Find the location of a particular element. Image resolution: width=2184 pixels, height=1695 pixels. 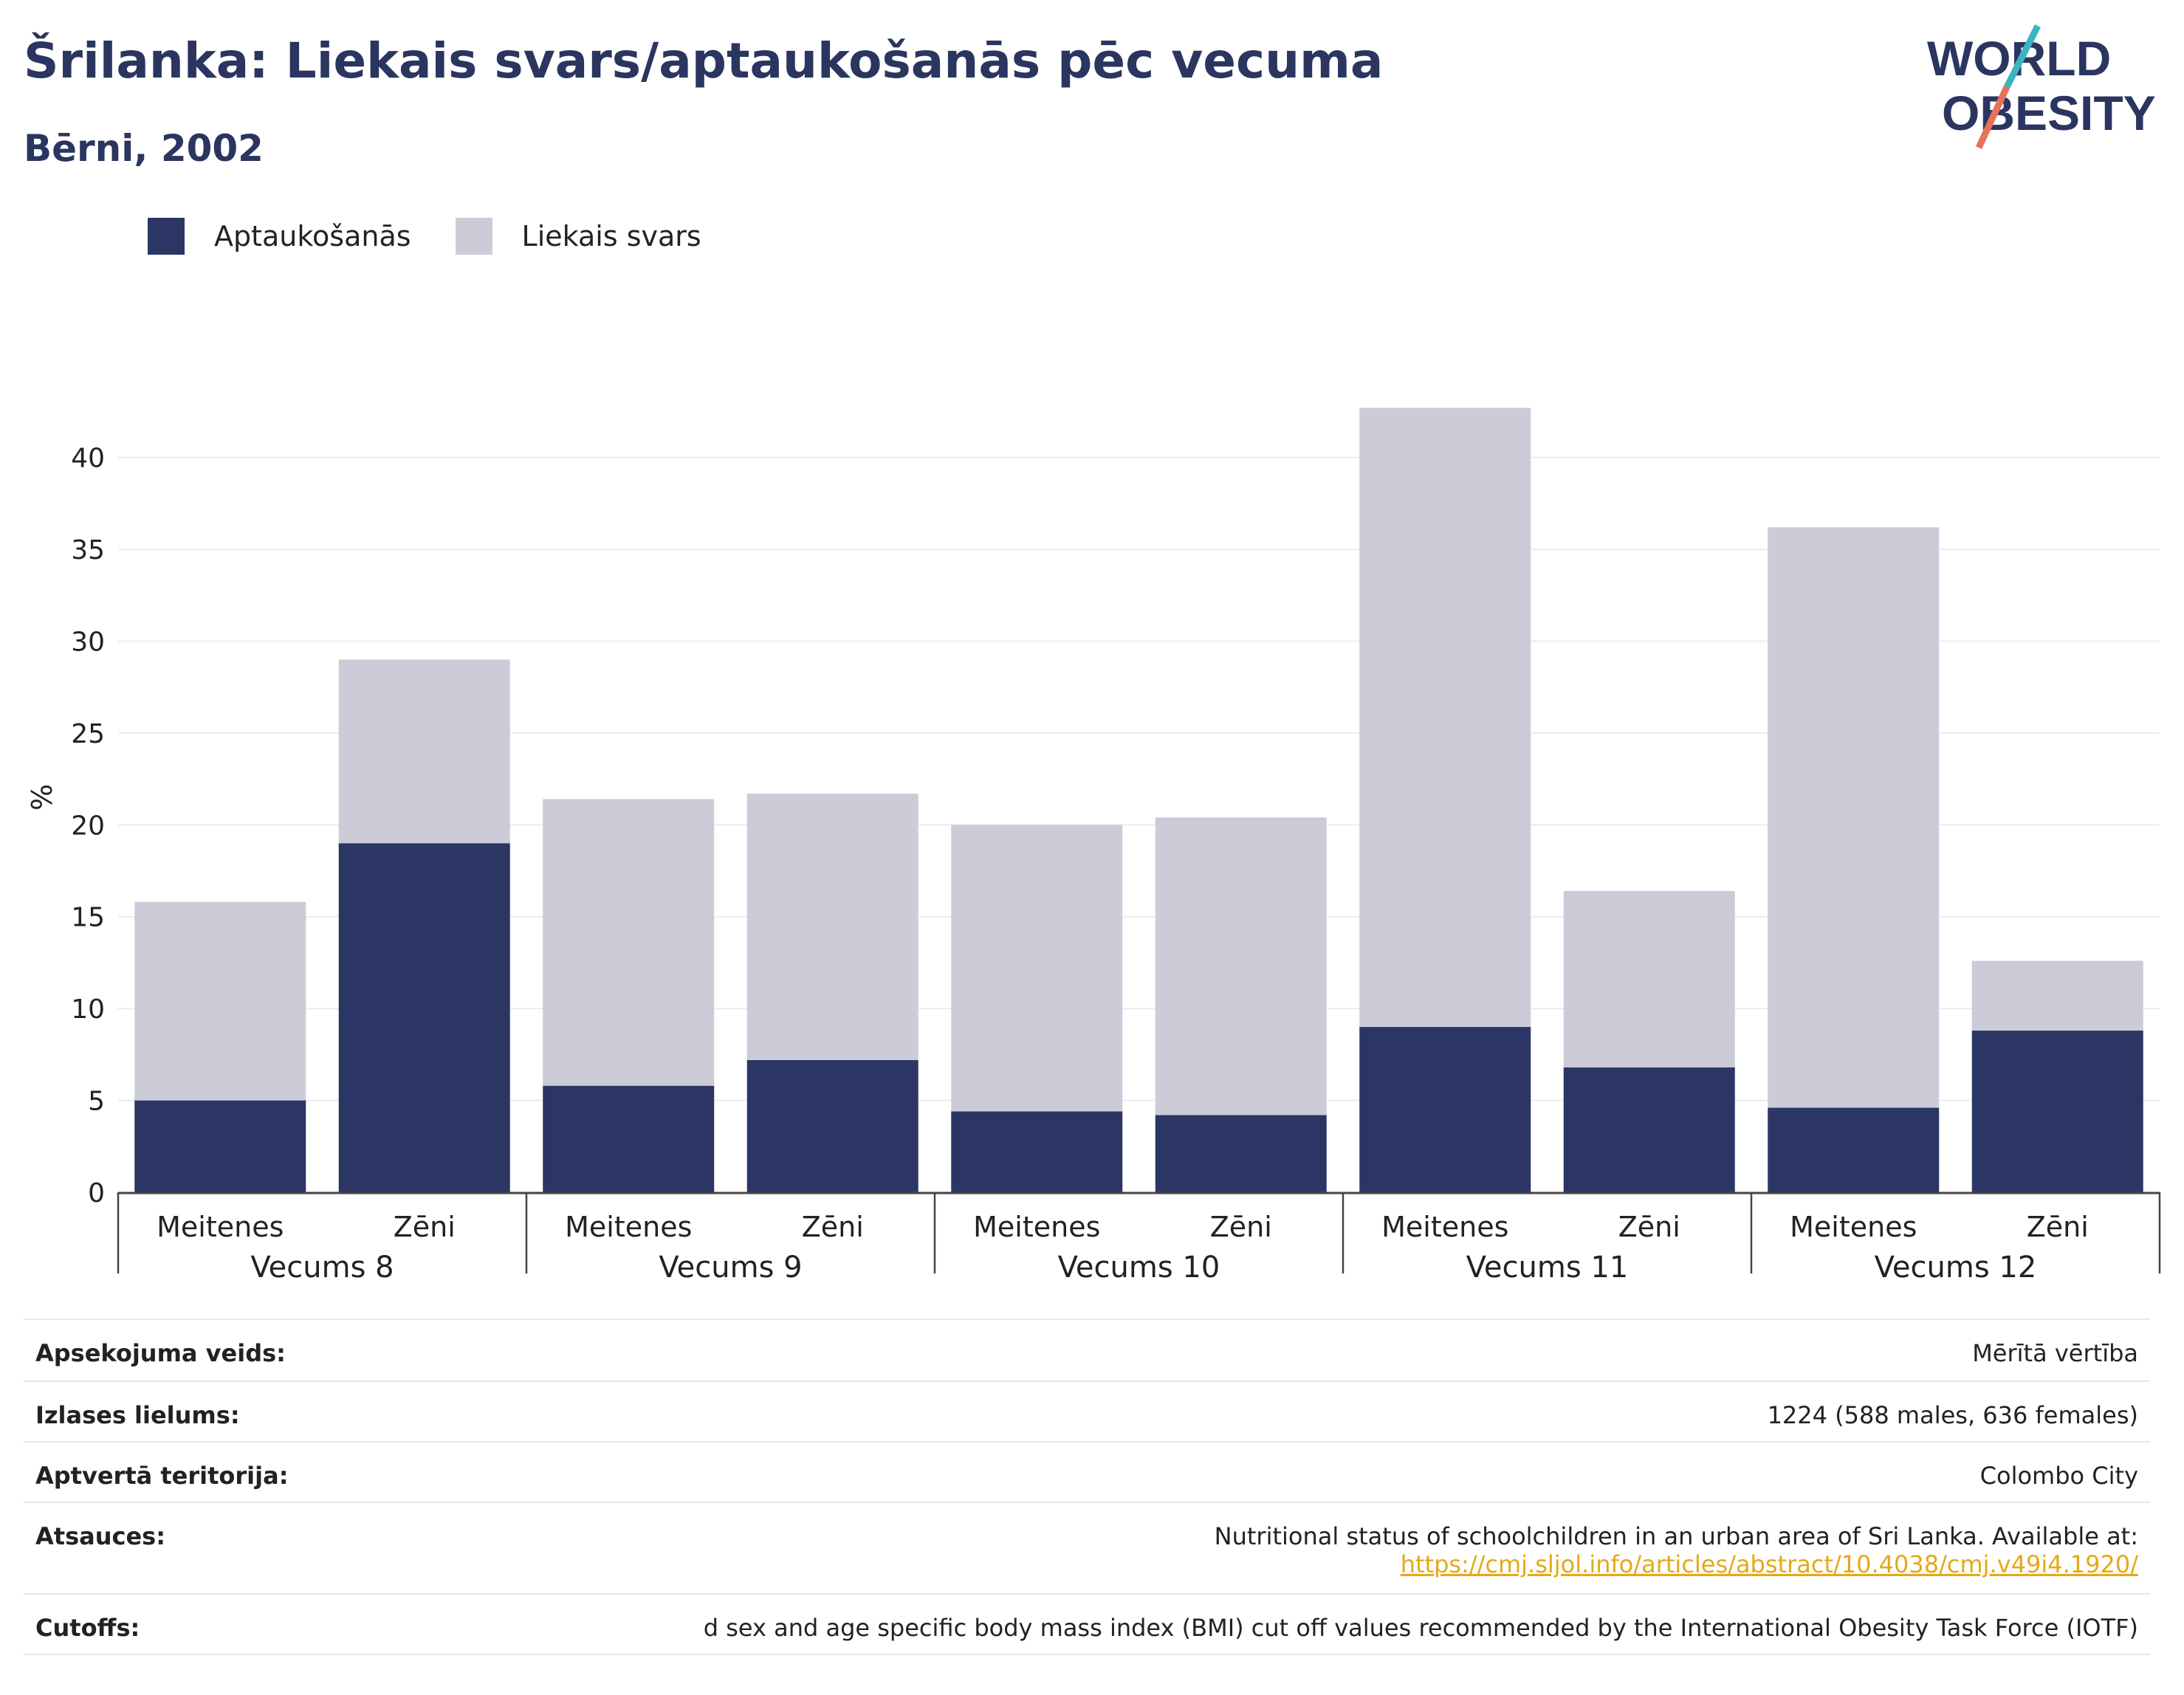

meta-label: Cutoffs: is located at coordinates (87, 1628).